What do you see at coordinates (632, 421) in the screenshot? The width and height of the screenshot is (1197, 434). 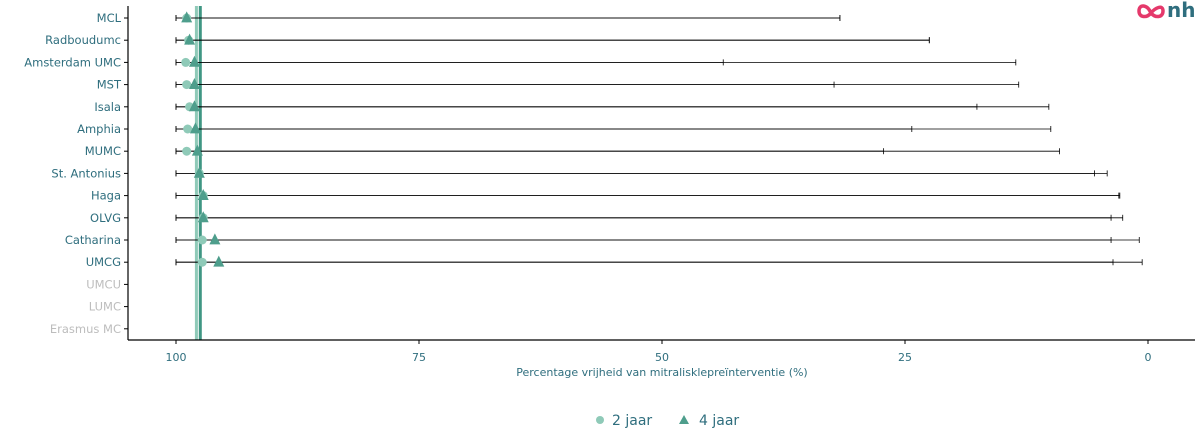 I see `legend-2-jaar-label: 2 jaar` at bounding box center [632, 421].